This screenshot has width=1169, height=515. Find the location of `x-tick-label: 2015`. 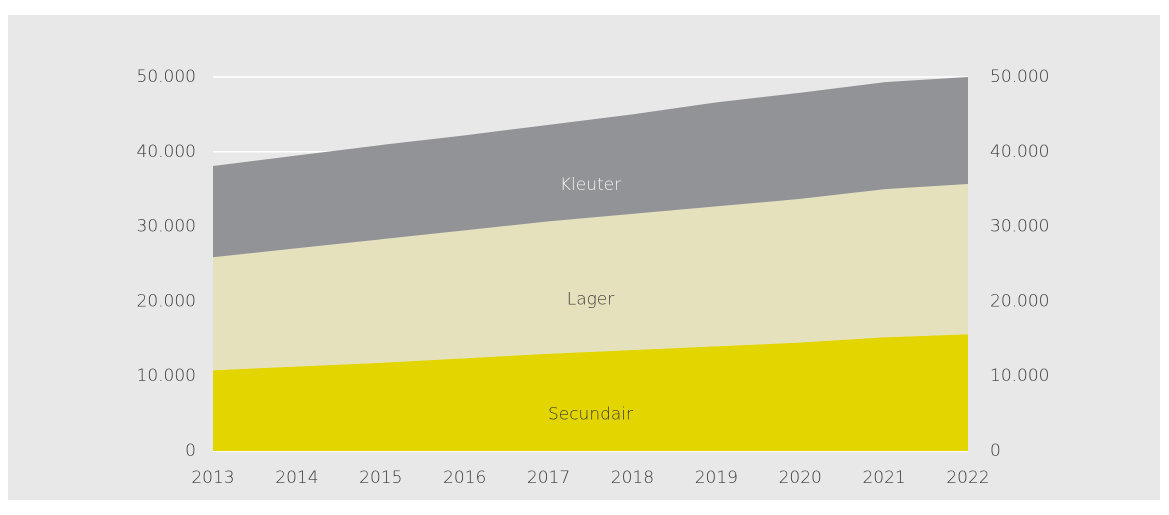

x-tick-label: 2015 is located at coordinates (380, 478).